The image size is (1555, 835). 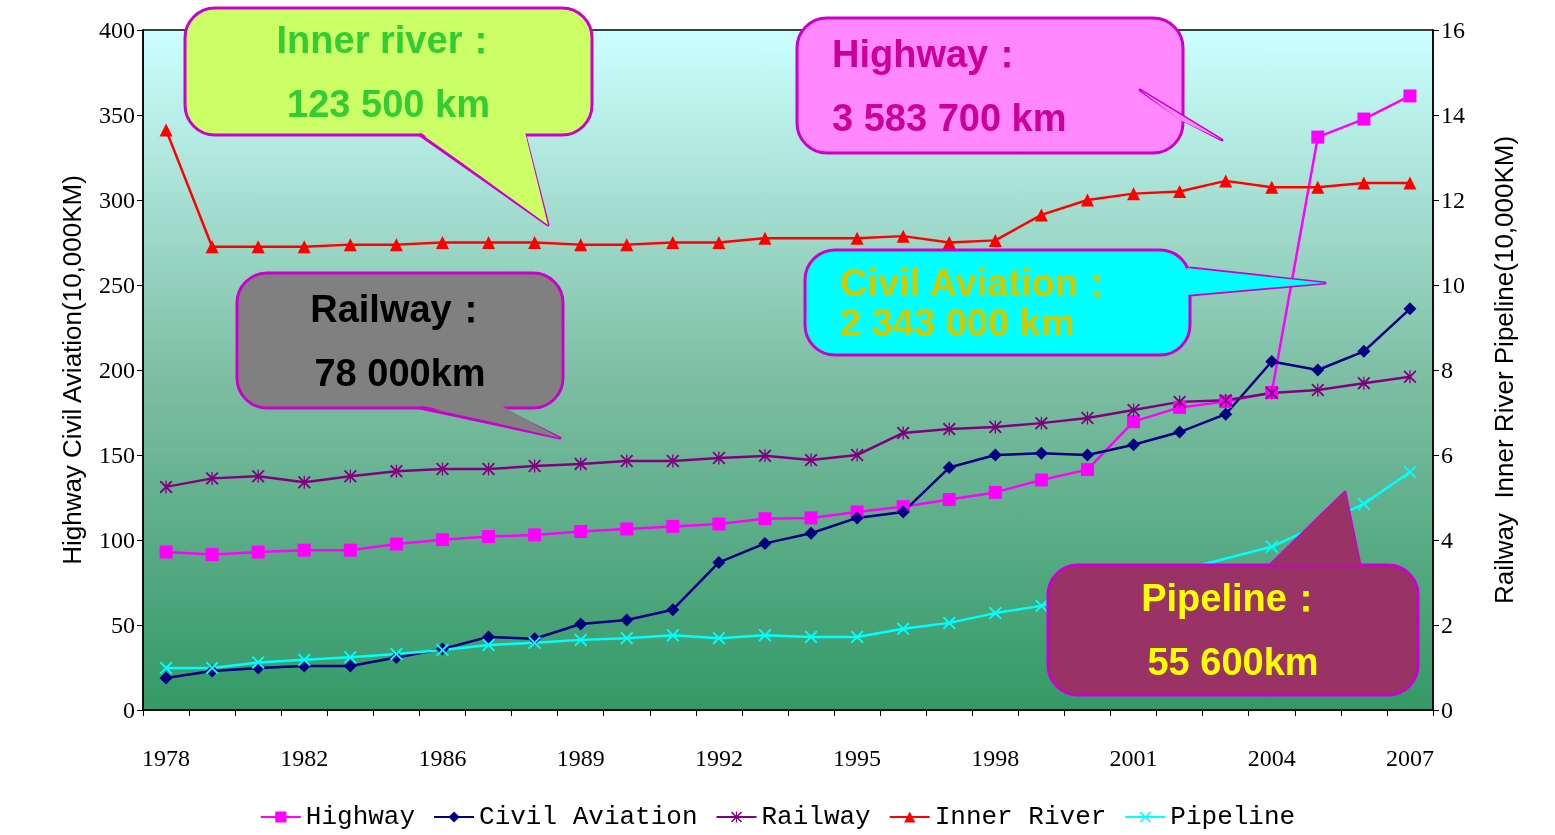 What do you see at coordinates (129, 710) in the screenshot?
I see `y-tick-label: 0` at bounding box center [129, 710].